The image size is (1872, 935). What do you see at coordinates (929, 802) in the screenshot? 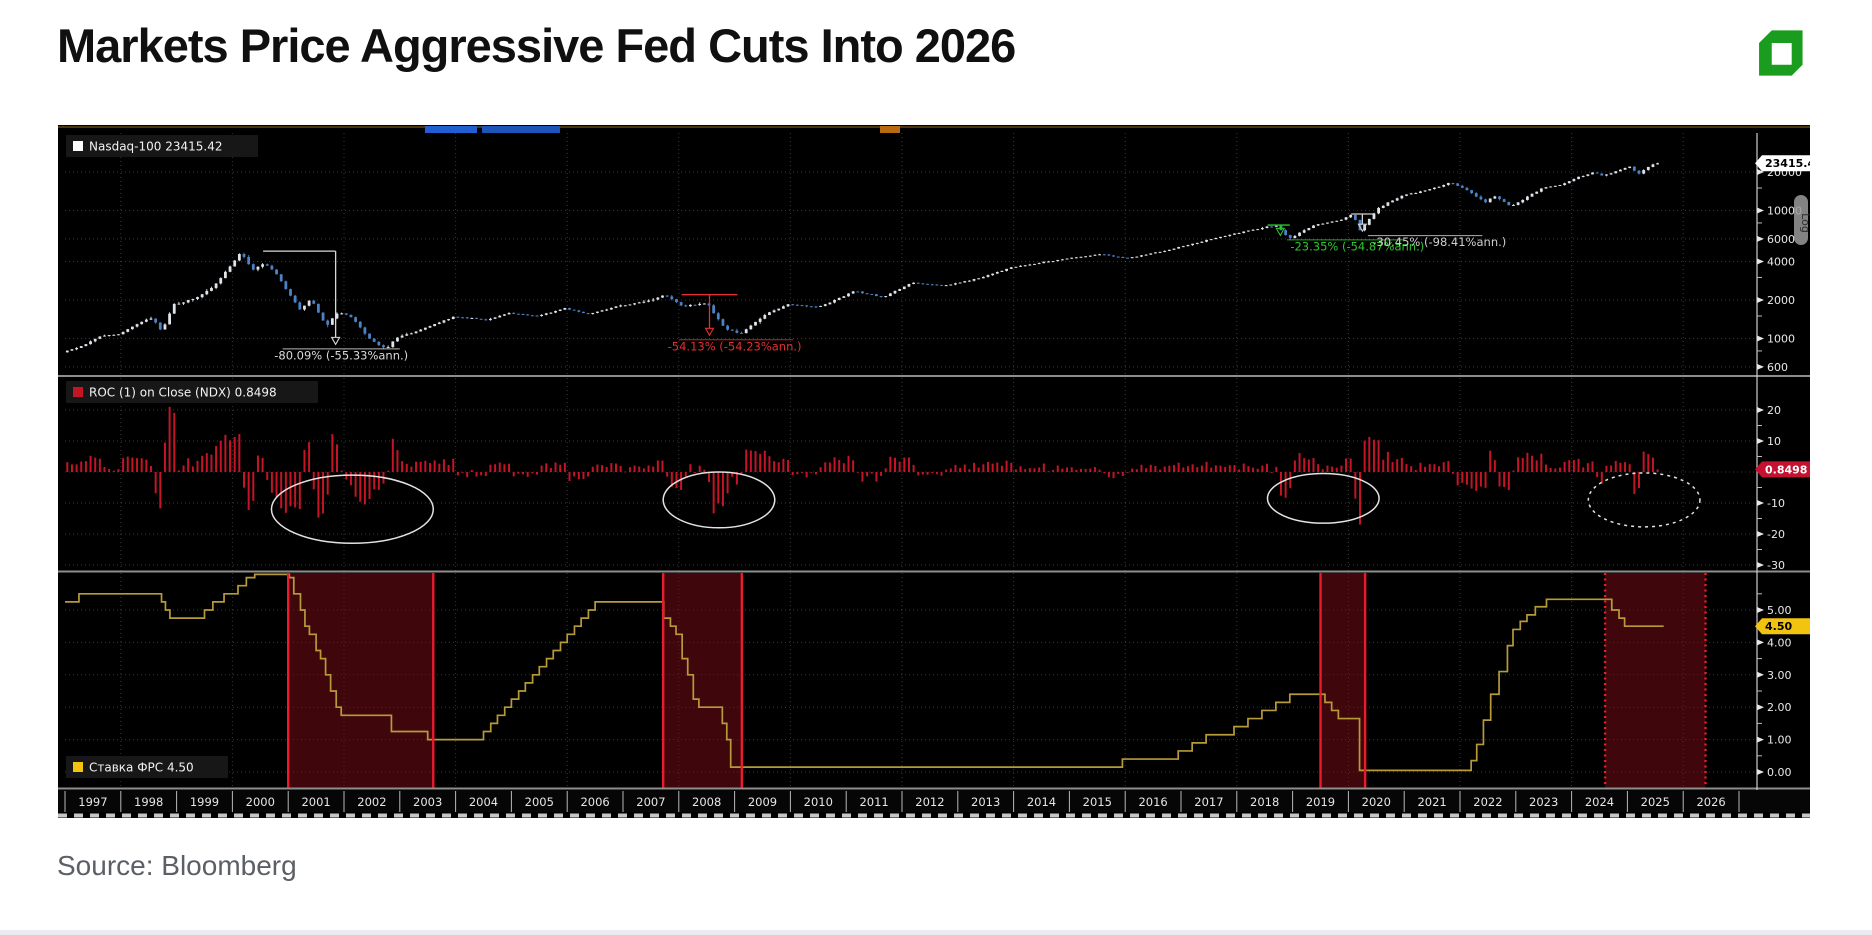
I see `svg-text: 2012` at bounding box center [929, 802].